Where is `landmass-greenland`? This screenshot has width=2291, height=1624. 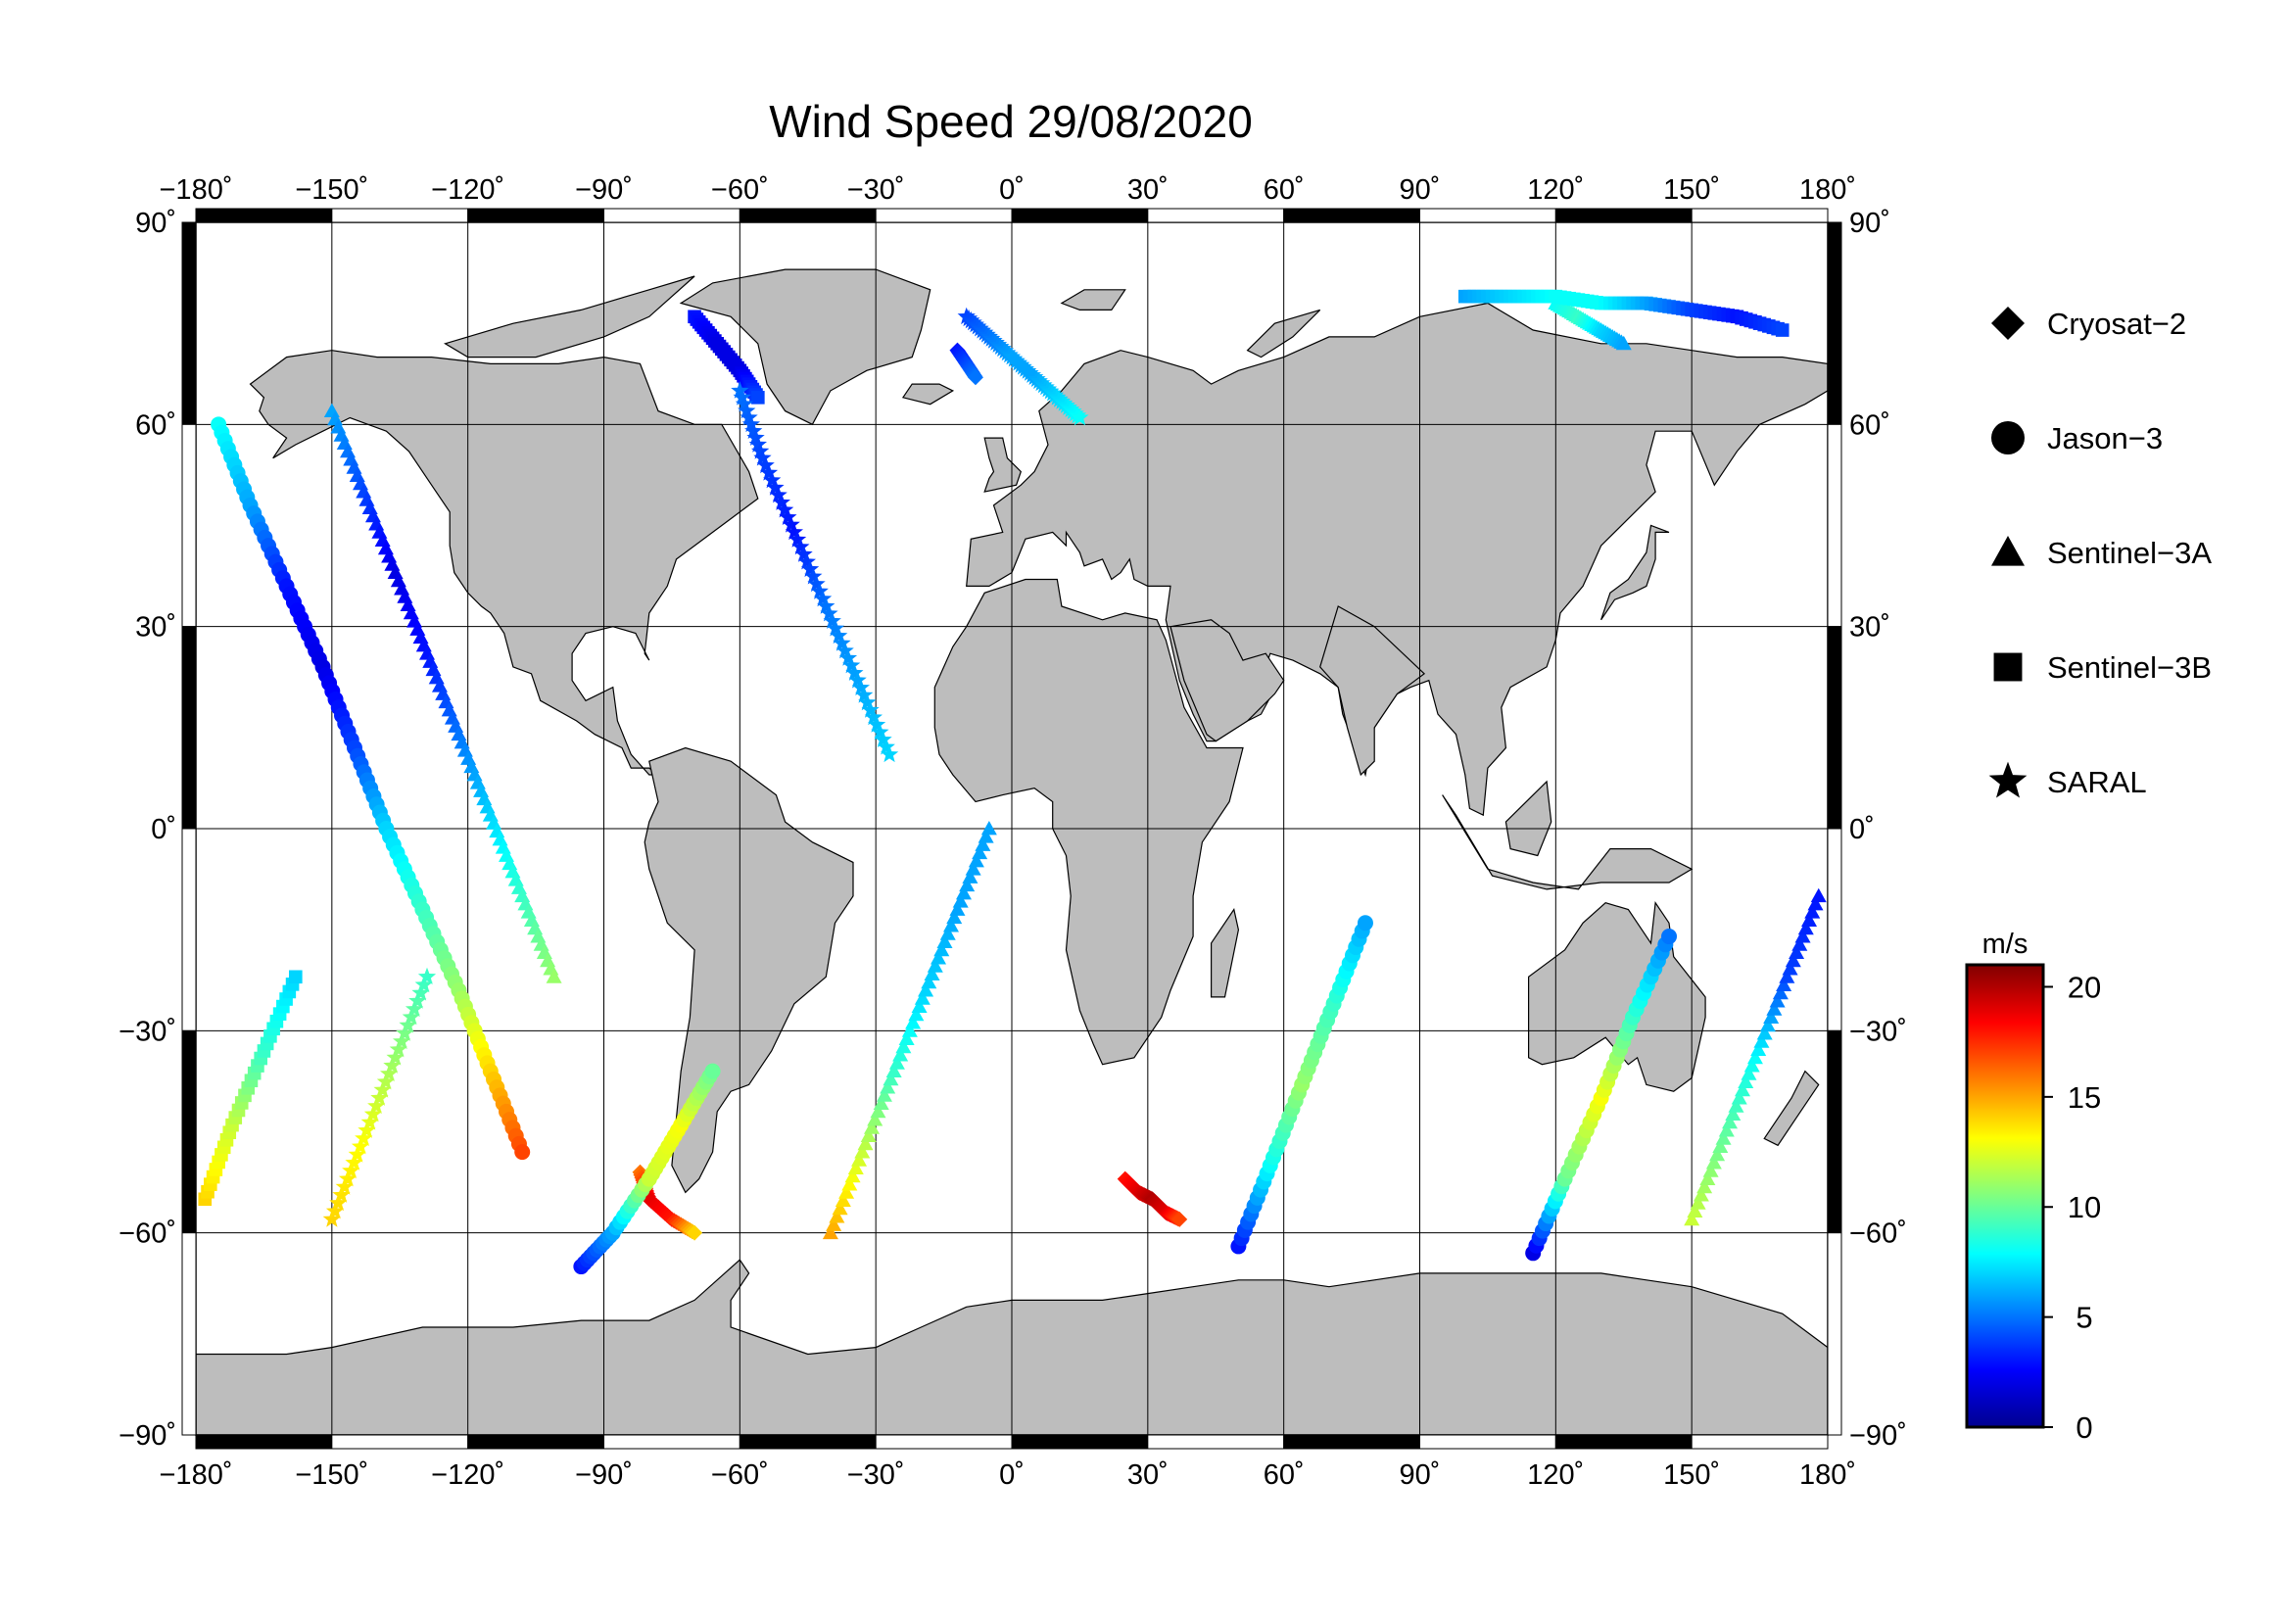 landmass-greenland is located at coordinates (805, 347).